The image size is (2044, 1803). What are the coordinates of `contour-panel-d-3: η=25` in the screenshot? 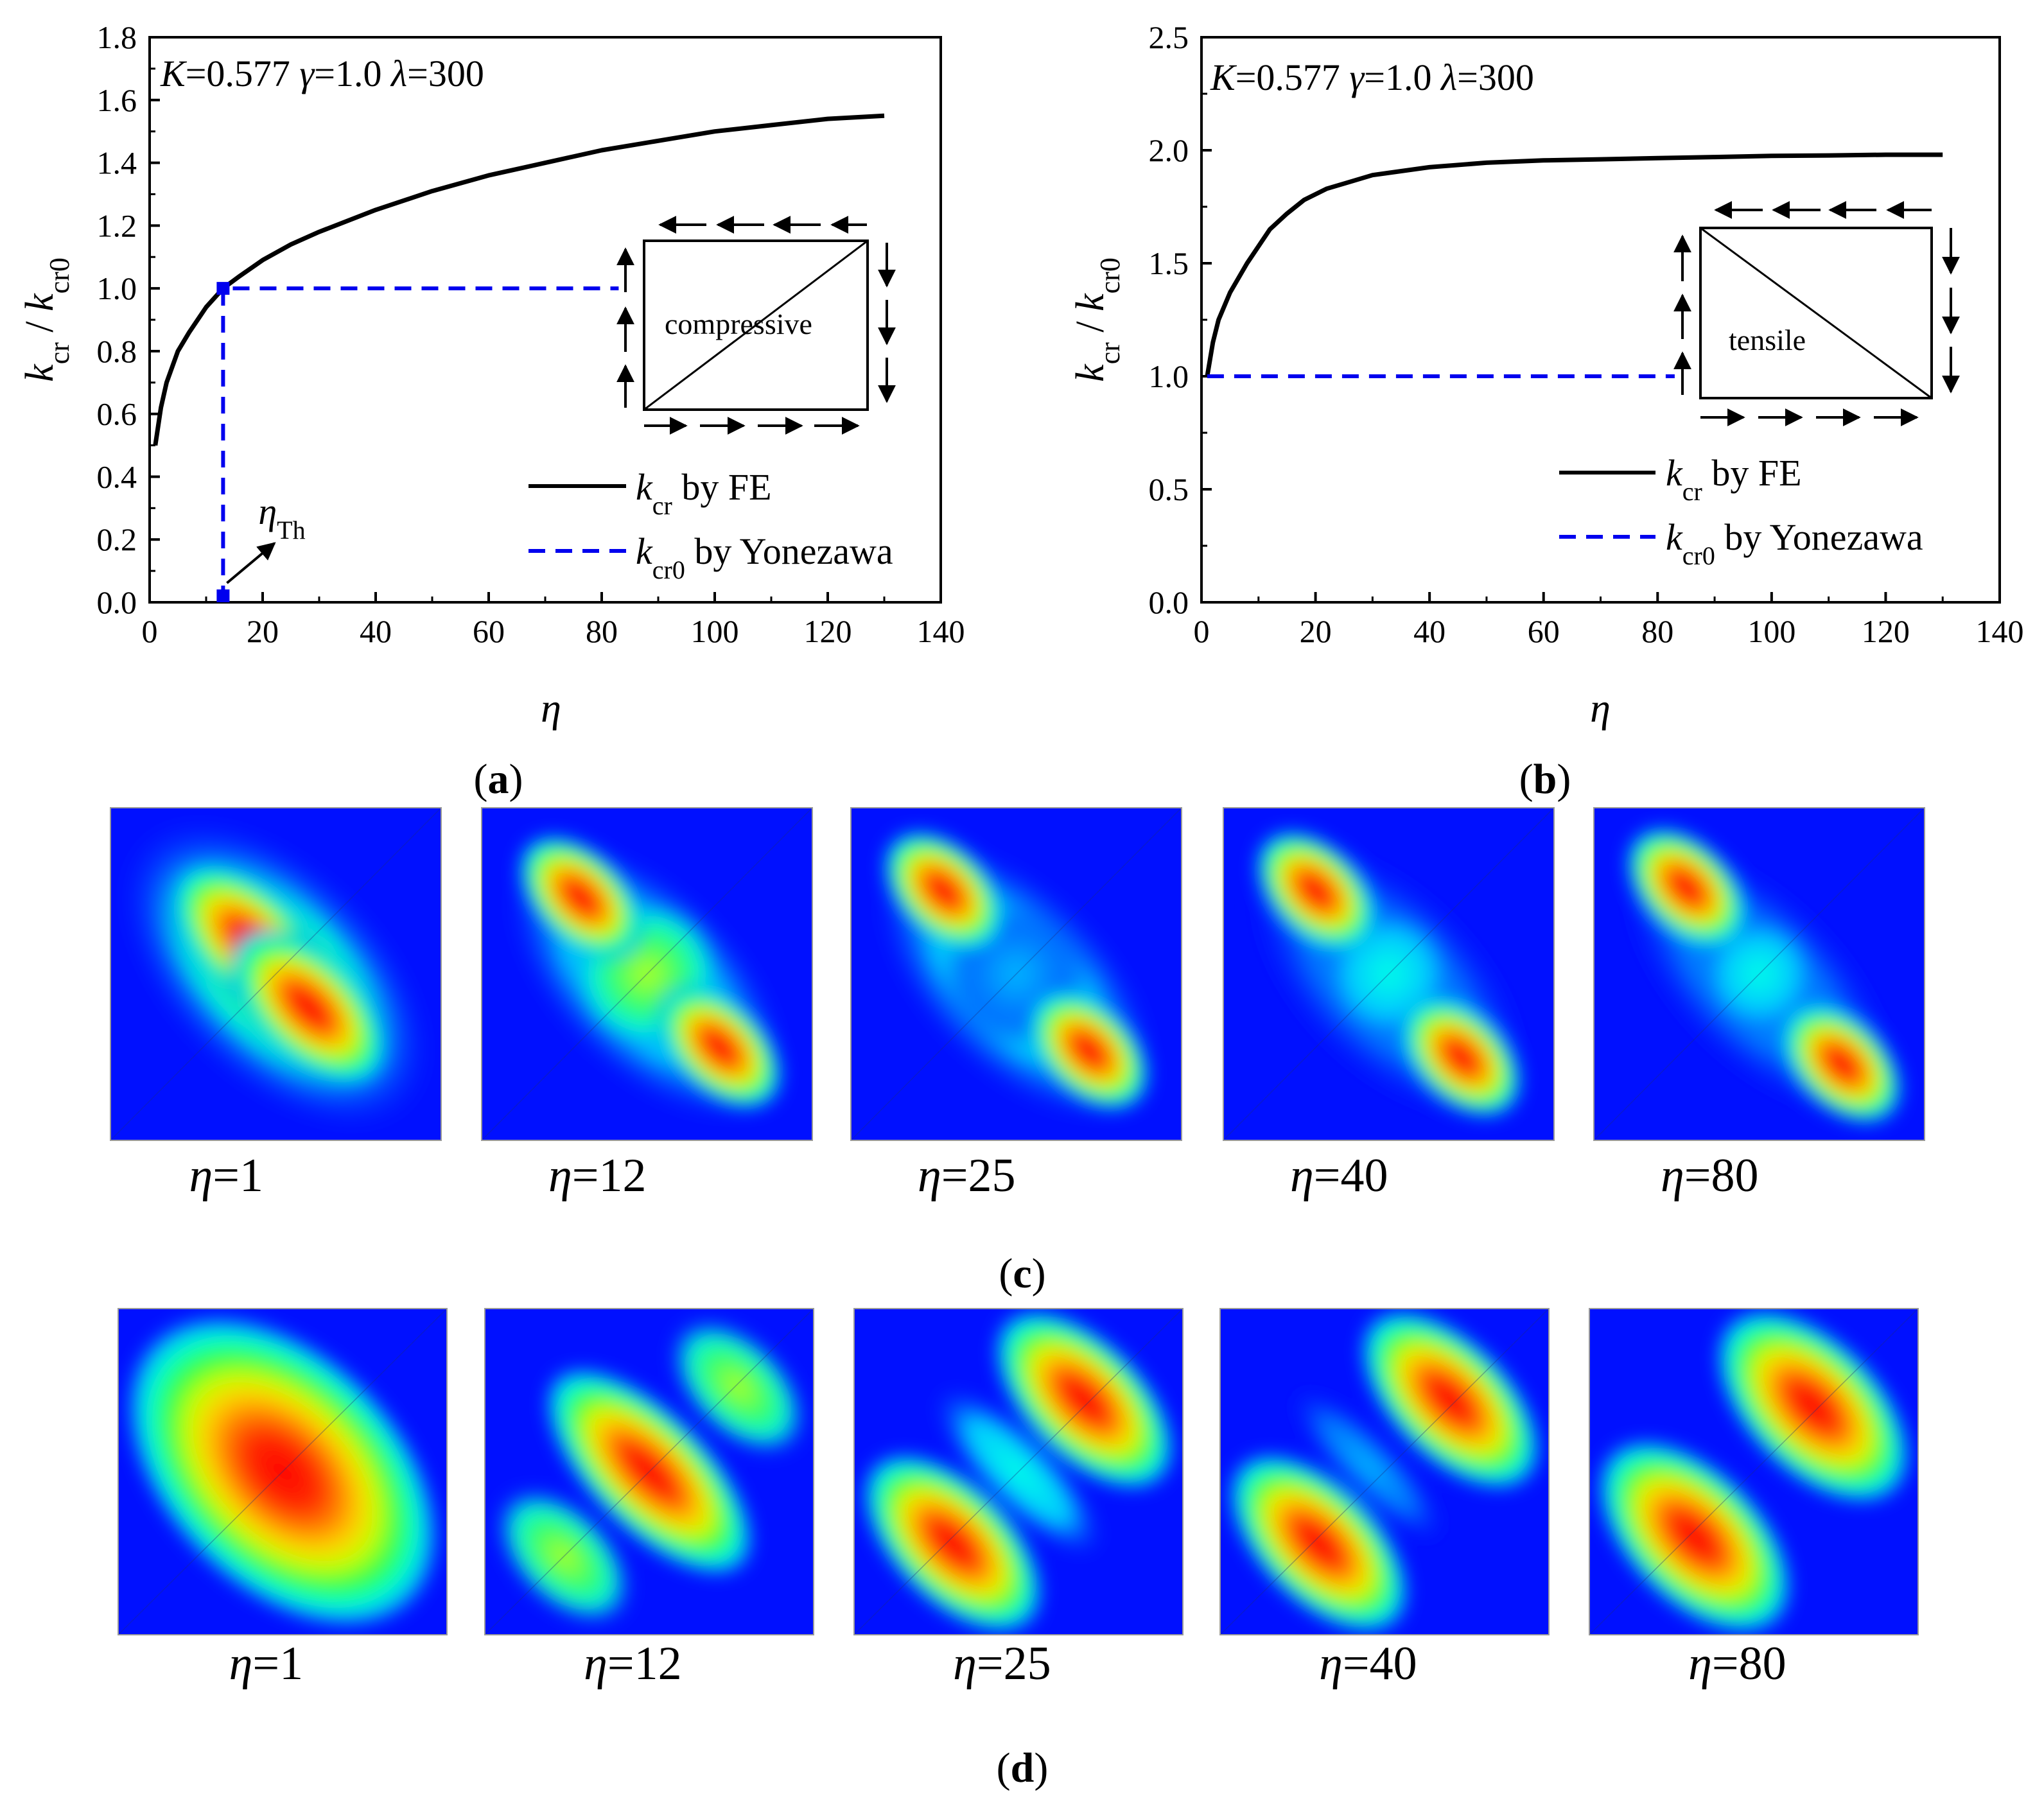 It's located at (1018, 1499).